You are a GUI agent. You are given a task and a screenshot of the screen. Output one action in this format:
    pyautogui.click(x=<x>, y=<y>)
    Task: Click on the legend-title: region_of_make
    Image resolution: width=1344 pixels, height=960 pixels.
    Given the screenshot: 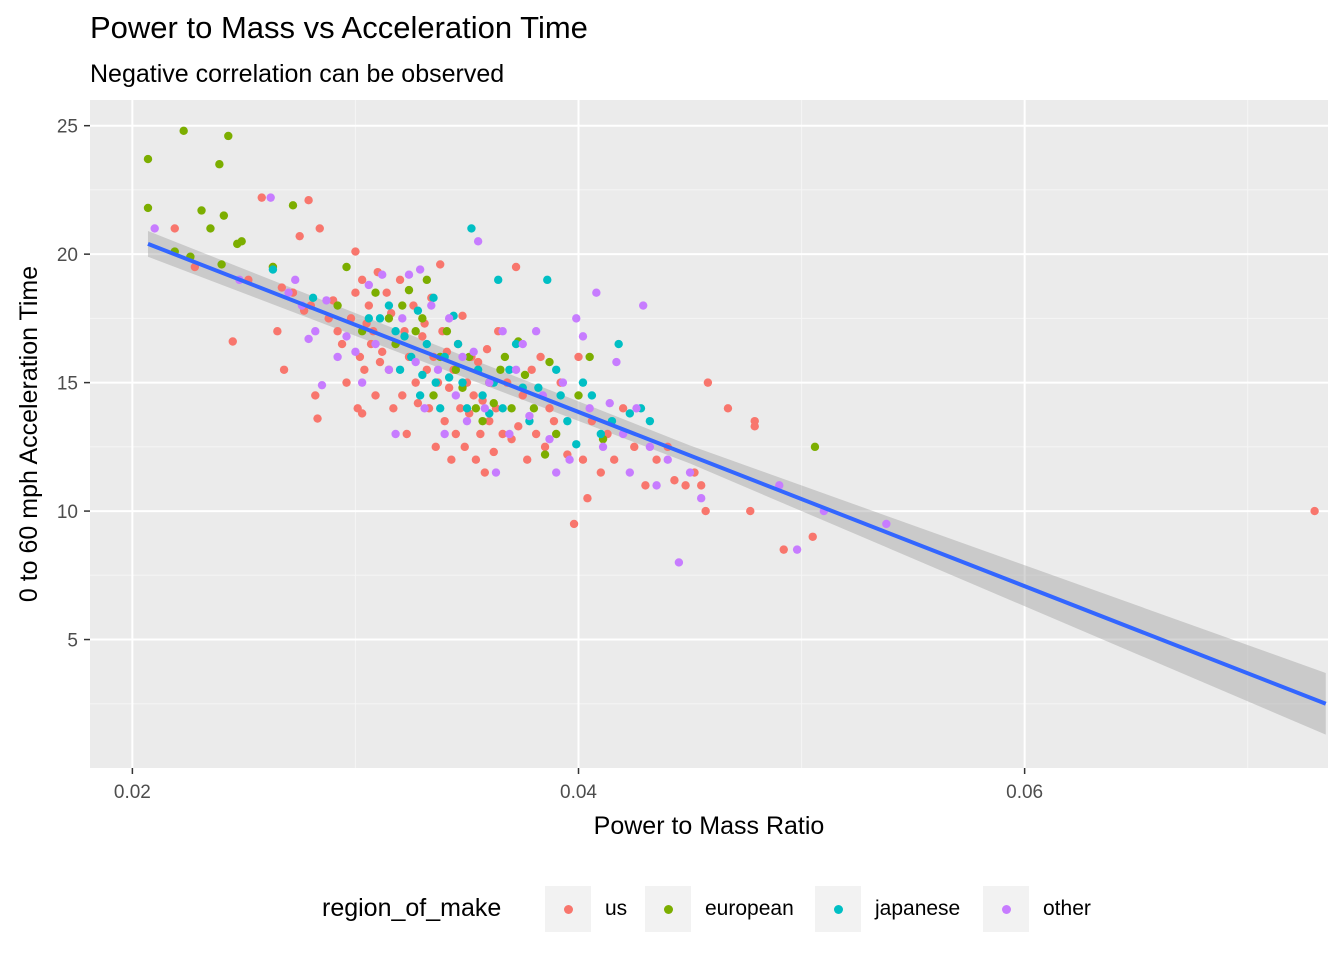 What is the action you would take?
    pyautogui.click(x=412, y=908)
    